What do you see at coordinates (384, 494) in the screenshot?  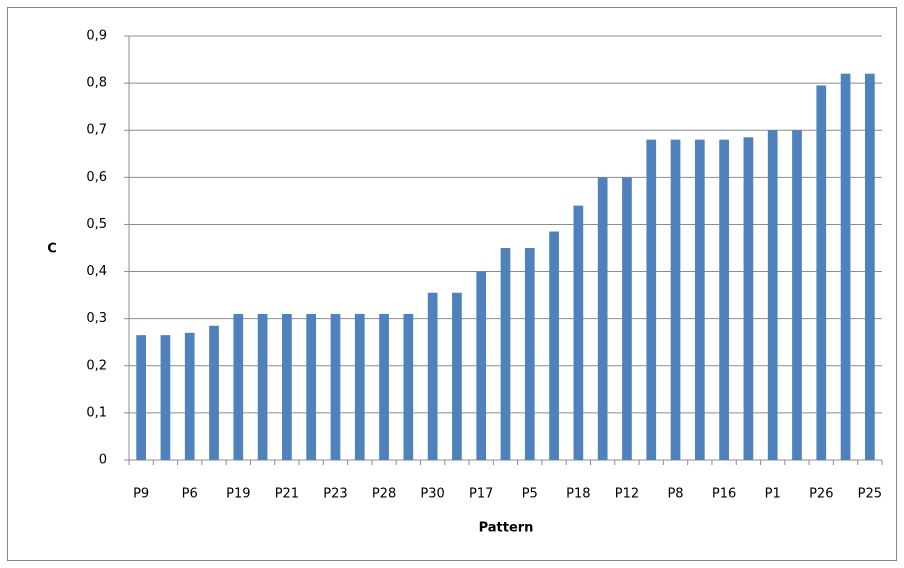 I see `x-tick-label: P28` at bounding box center [384, 494].